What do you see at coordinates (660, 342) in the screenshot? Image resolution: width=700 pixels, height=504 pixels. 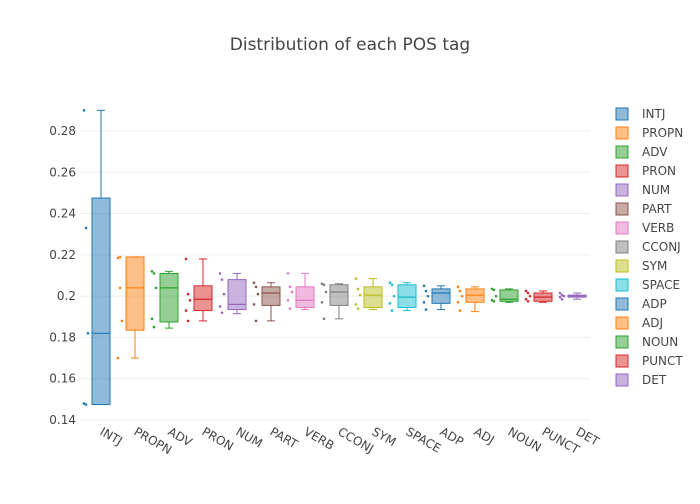 I see `legend-label: NOUN` at bounding box center [660, 342].